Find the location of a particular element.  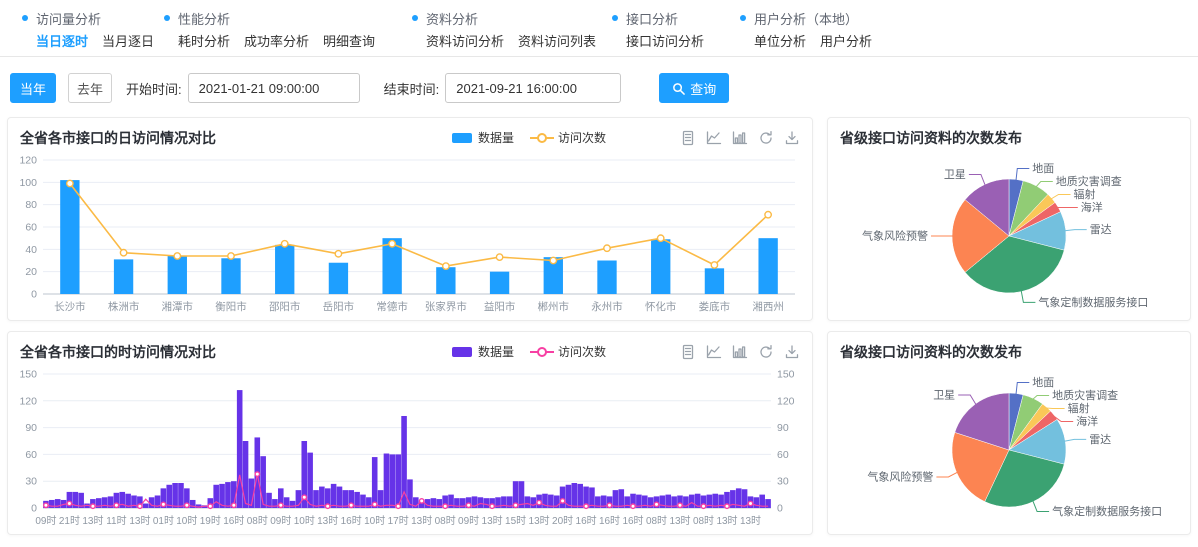

nav-link: 资料访问分析 is located at coordinates (465, 41).